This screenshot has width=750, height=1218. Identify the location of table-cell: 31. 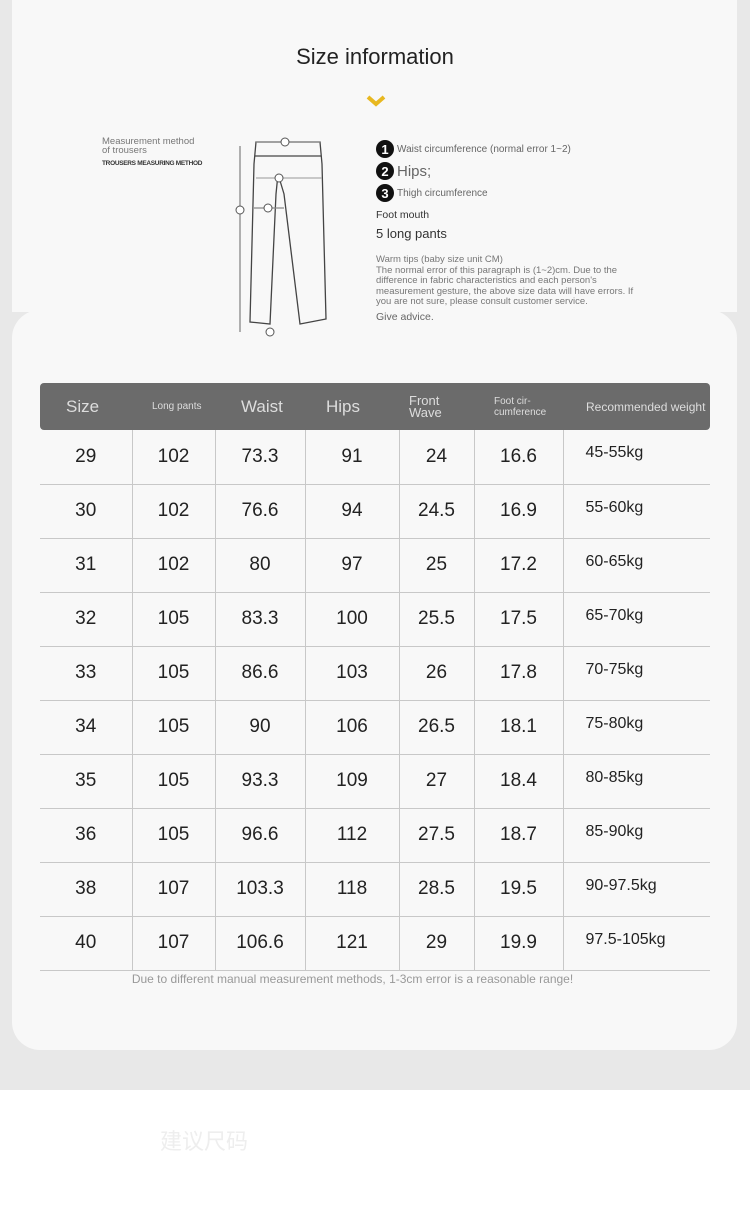
(86, 565).